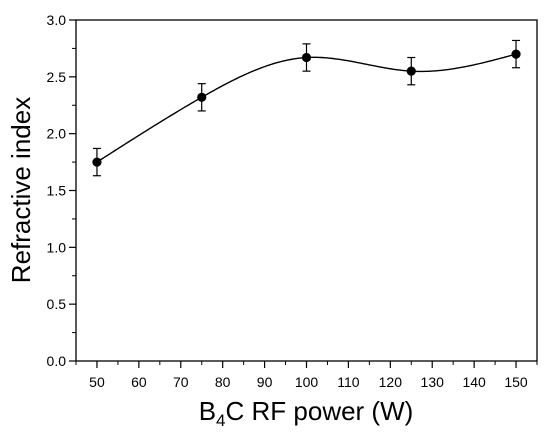 The width and height of the screenshot is (550, 434). Describe the element at coordinates (474, 382) in the screenshot. I see `x-tick-label: 140` at that location.